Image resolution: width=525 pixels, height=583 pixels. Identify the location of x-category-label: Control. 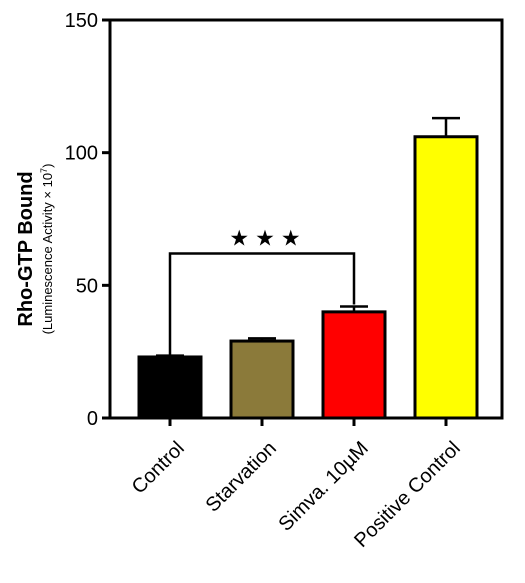
(158, 467).